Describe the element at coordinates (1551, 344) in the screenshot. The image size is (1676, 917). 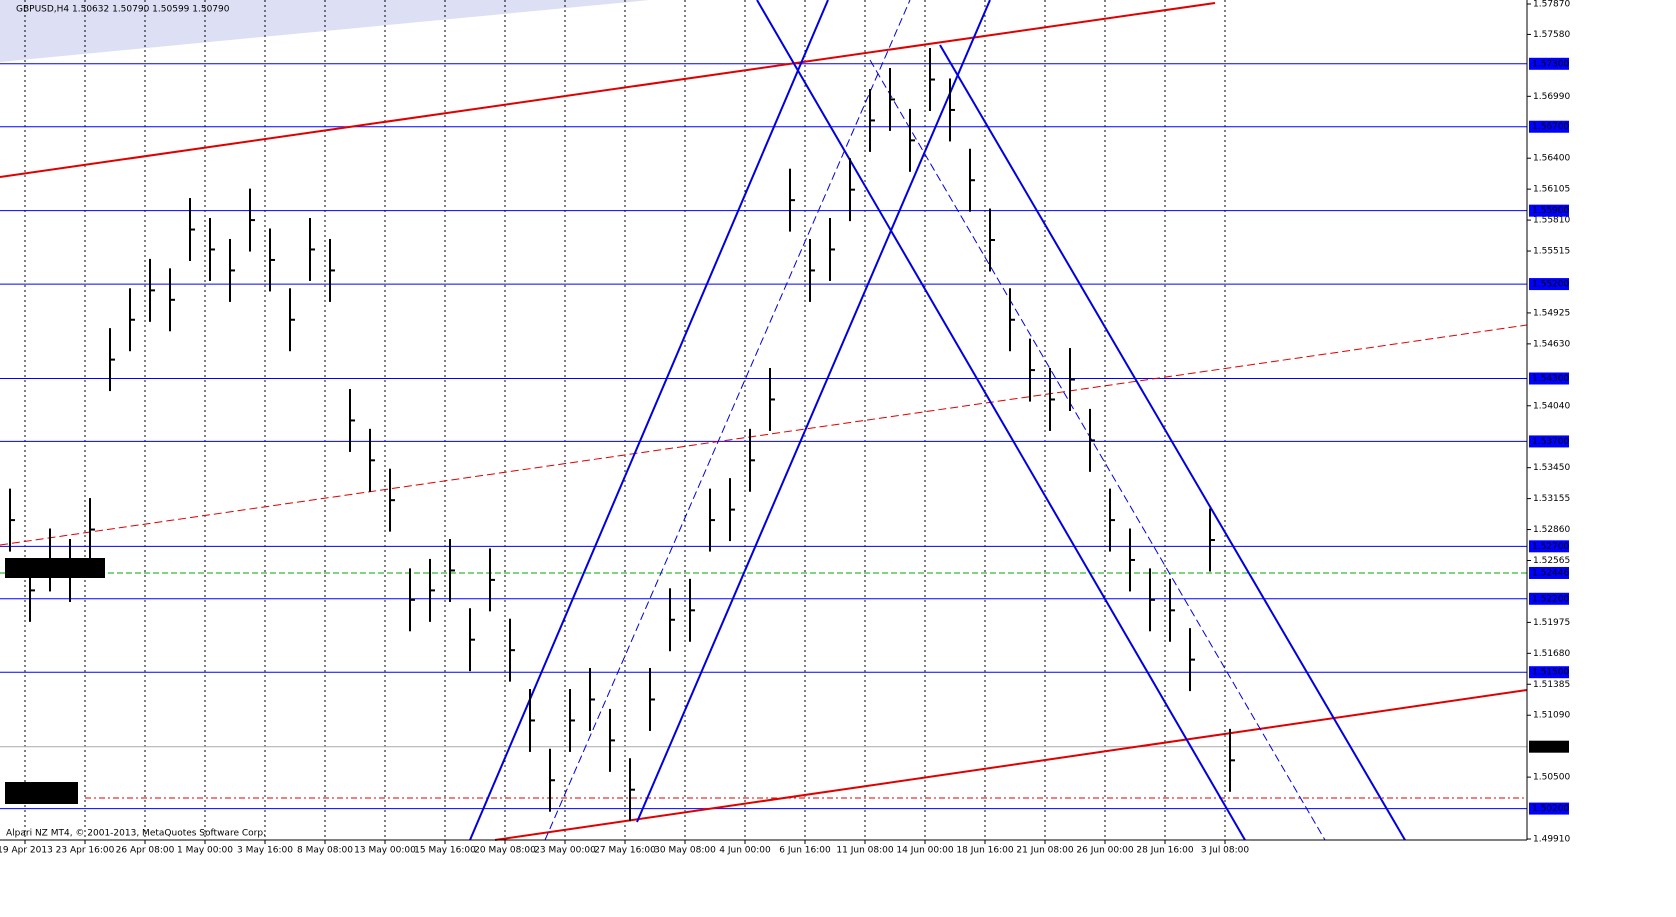
I see `y-tick-label: 1.54630` at that location.